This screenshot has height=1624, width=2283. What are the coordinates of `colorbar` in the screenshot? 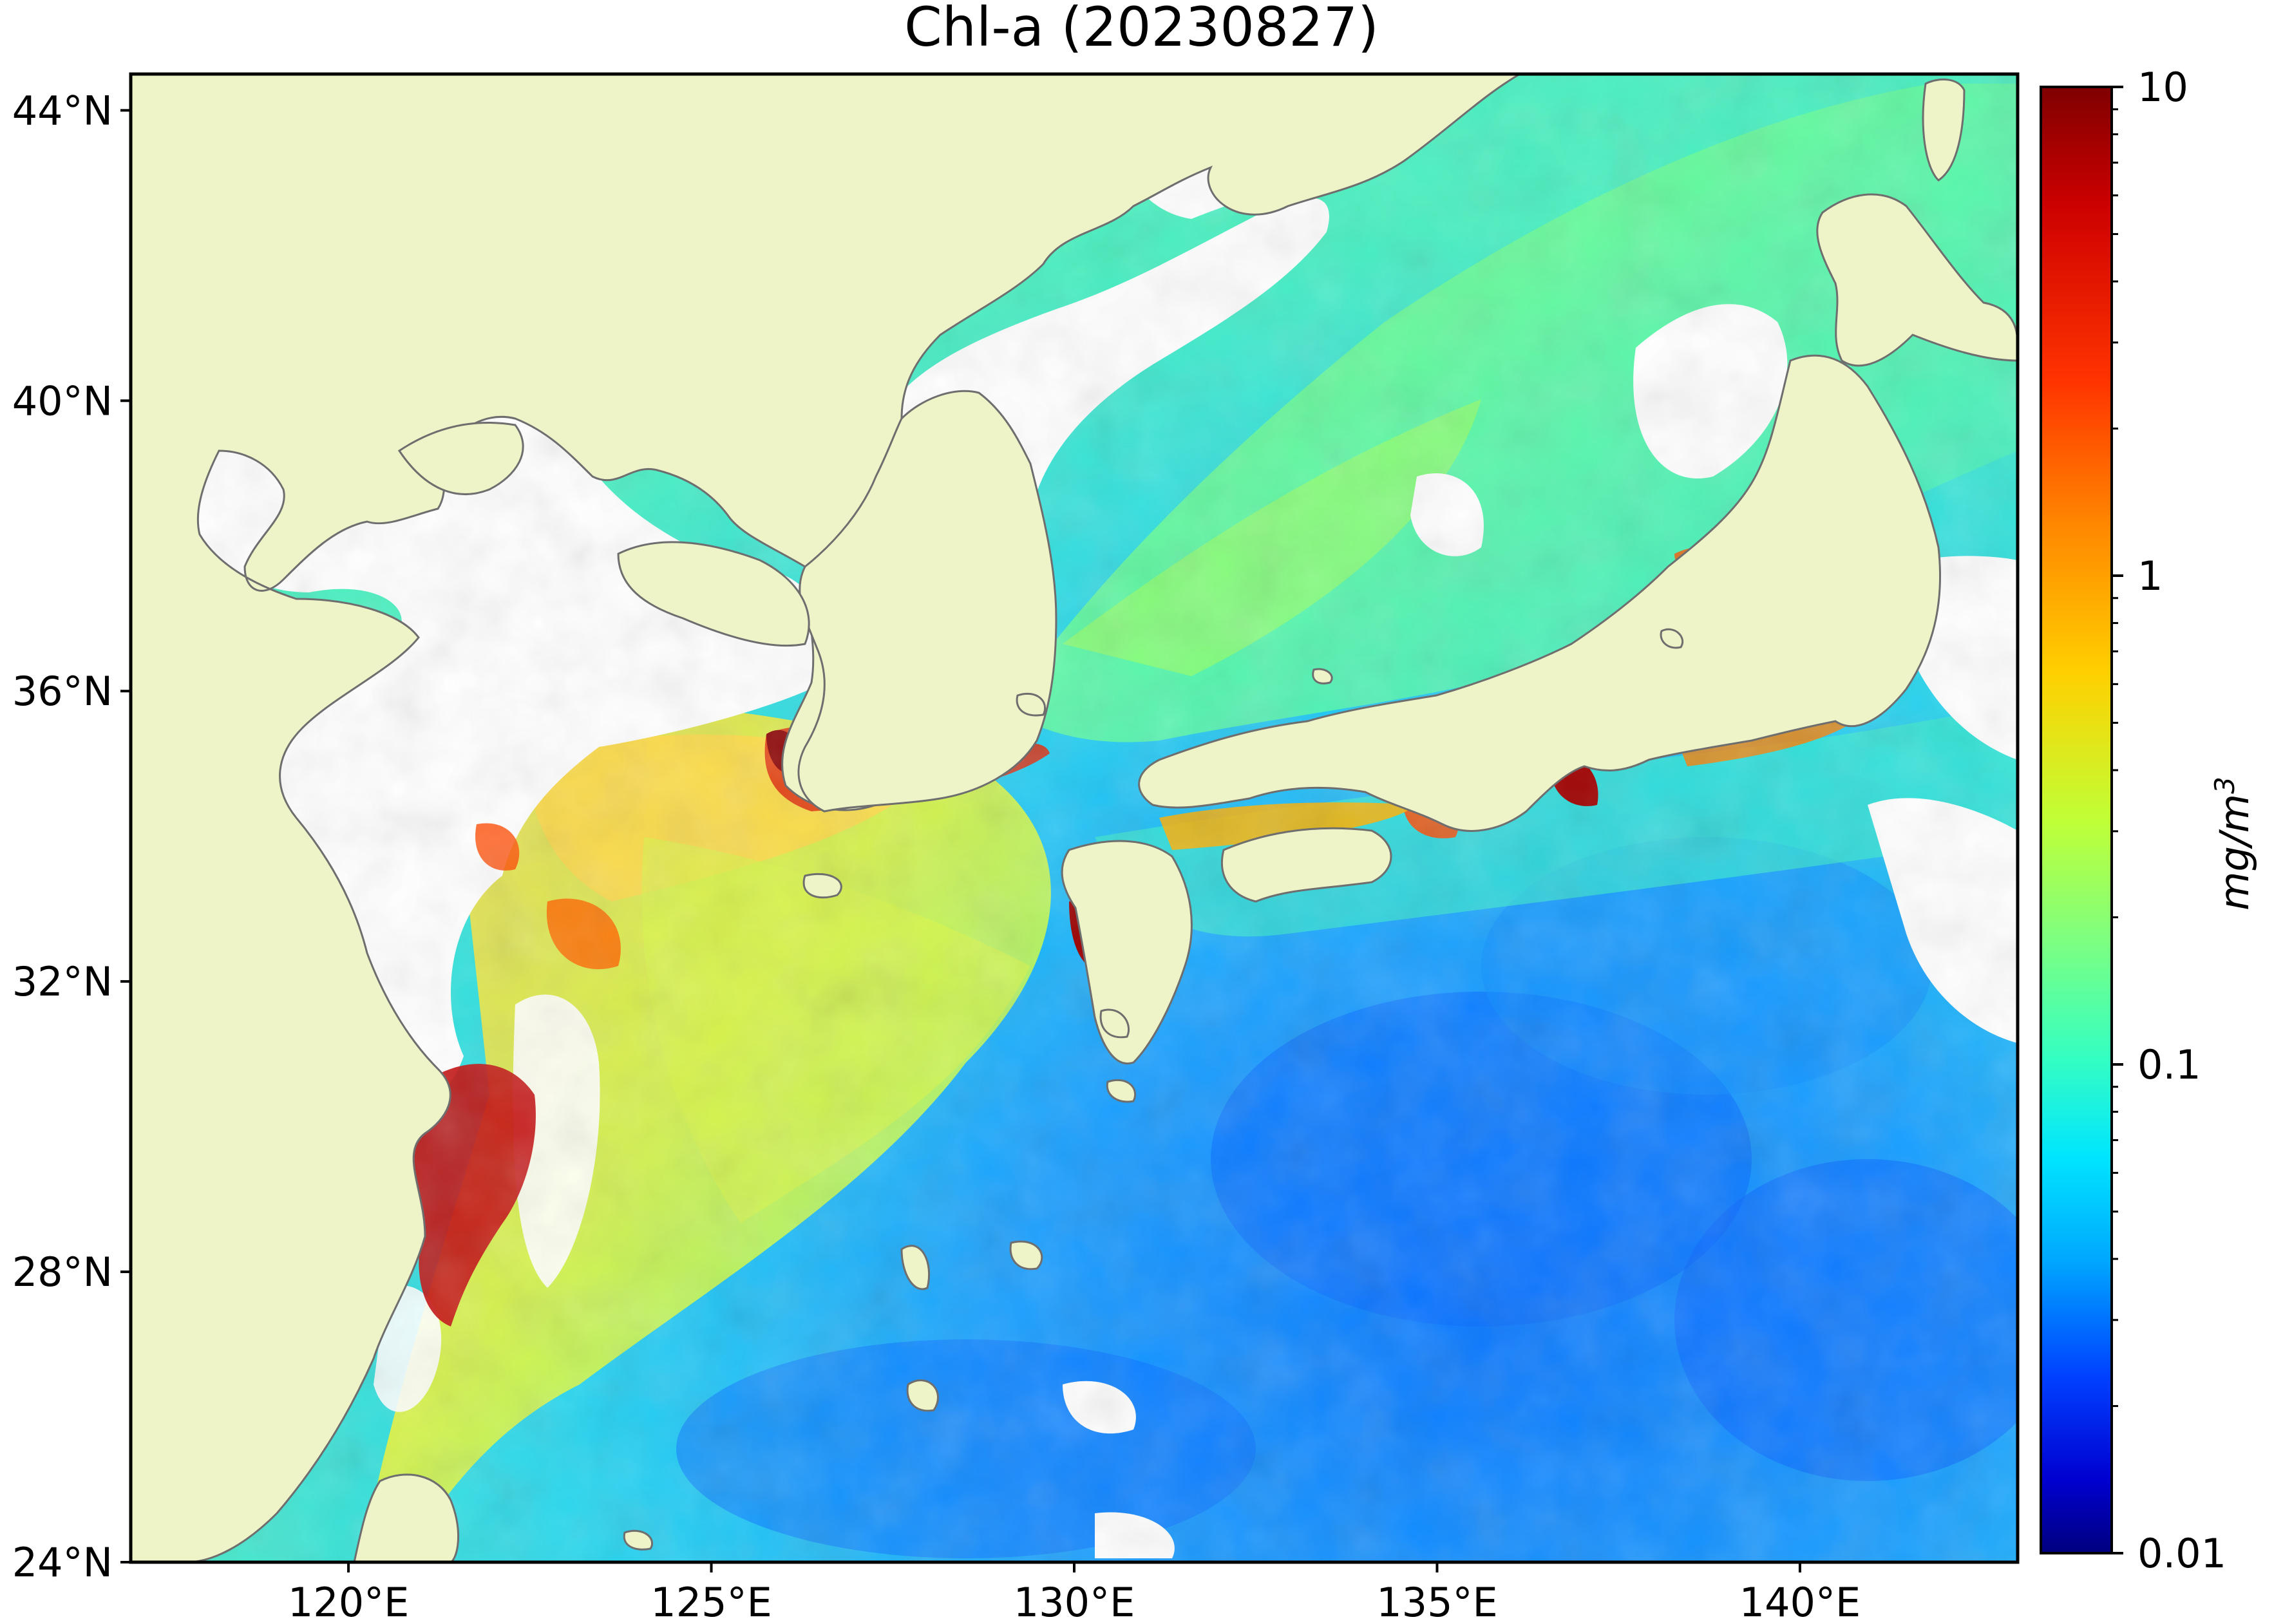 It's located at (2076, 820).